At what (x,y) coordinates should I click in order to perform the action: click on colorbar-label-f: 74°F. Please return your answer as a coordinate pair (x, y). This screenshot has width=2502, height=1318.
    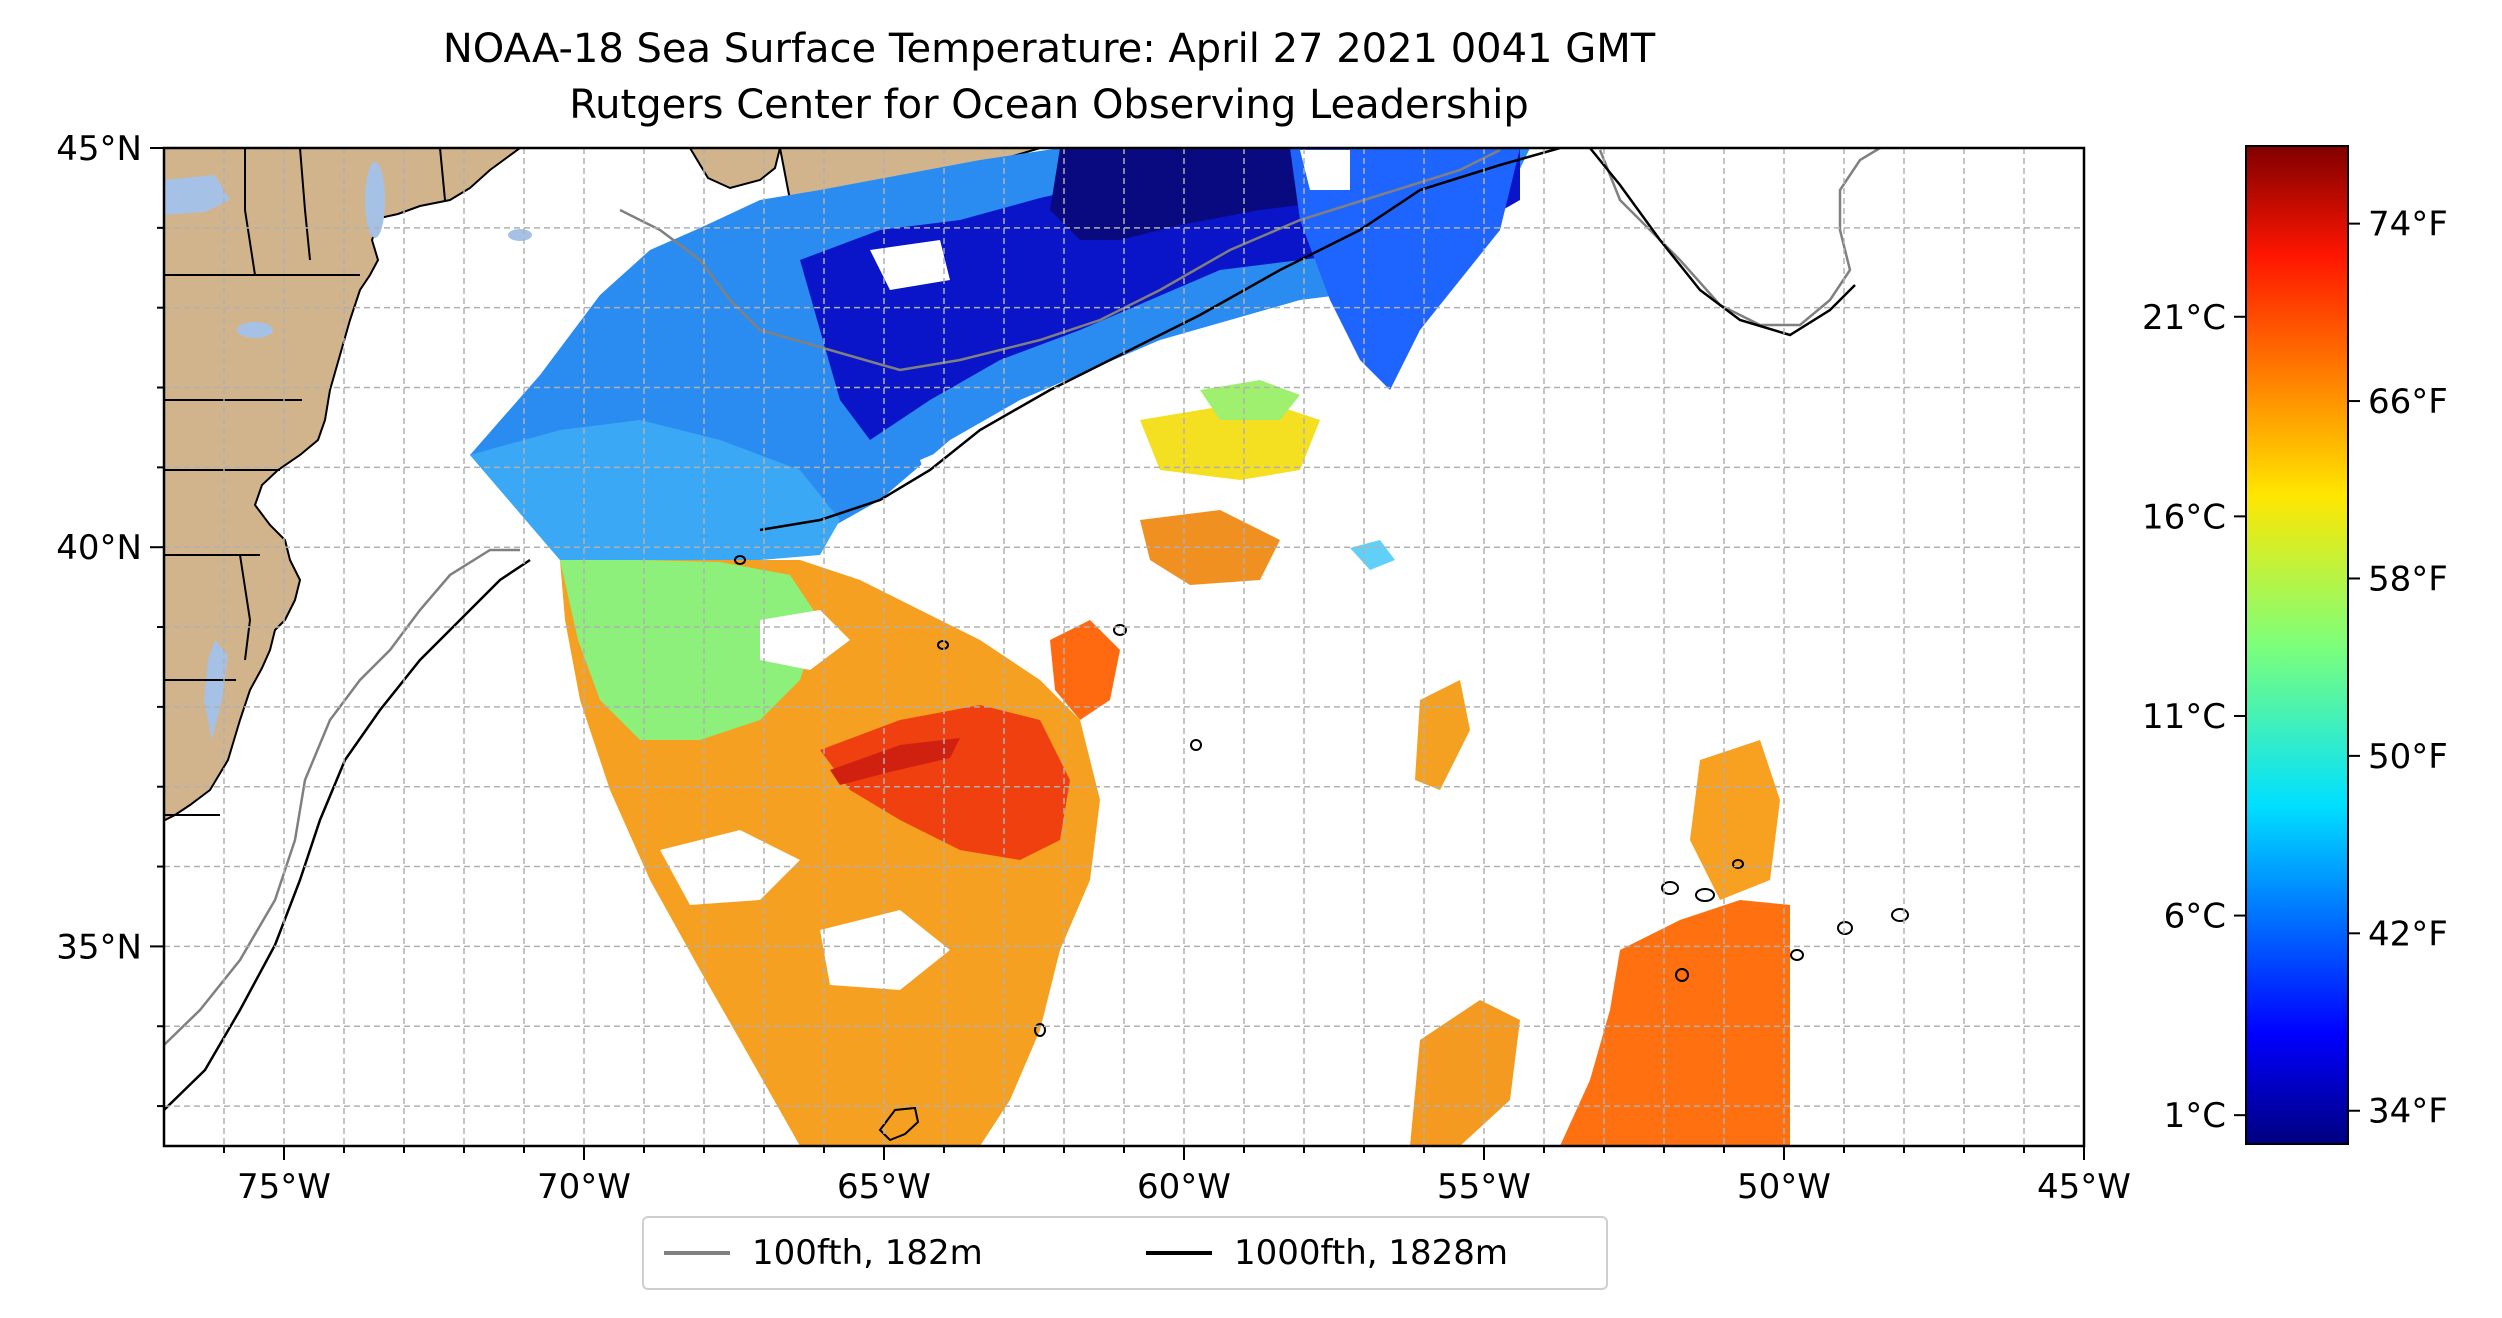
    Looking at the image, I should click on (2408, 225).